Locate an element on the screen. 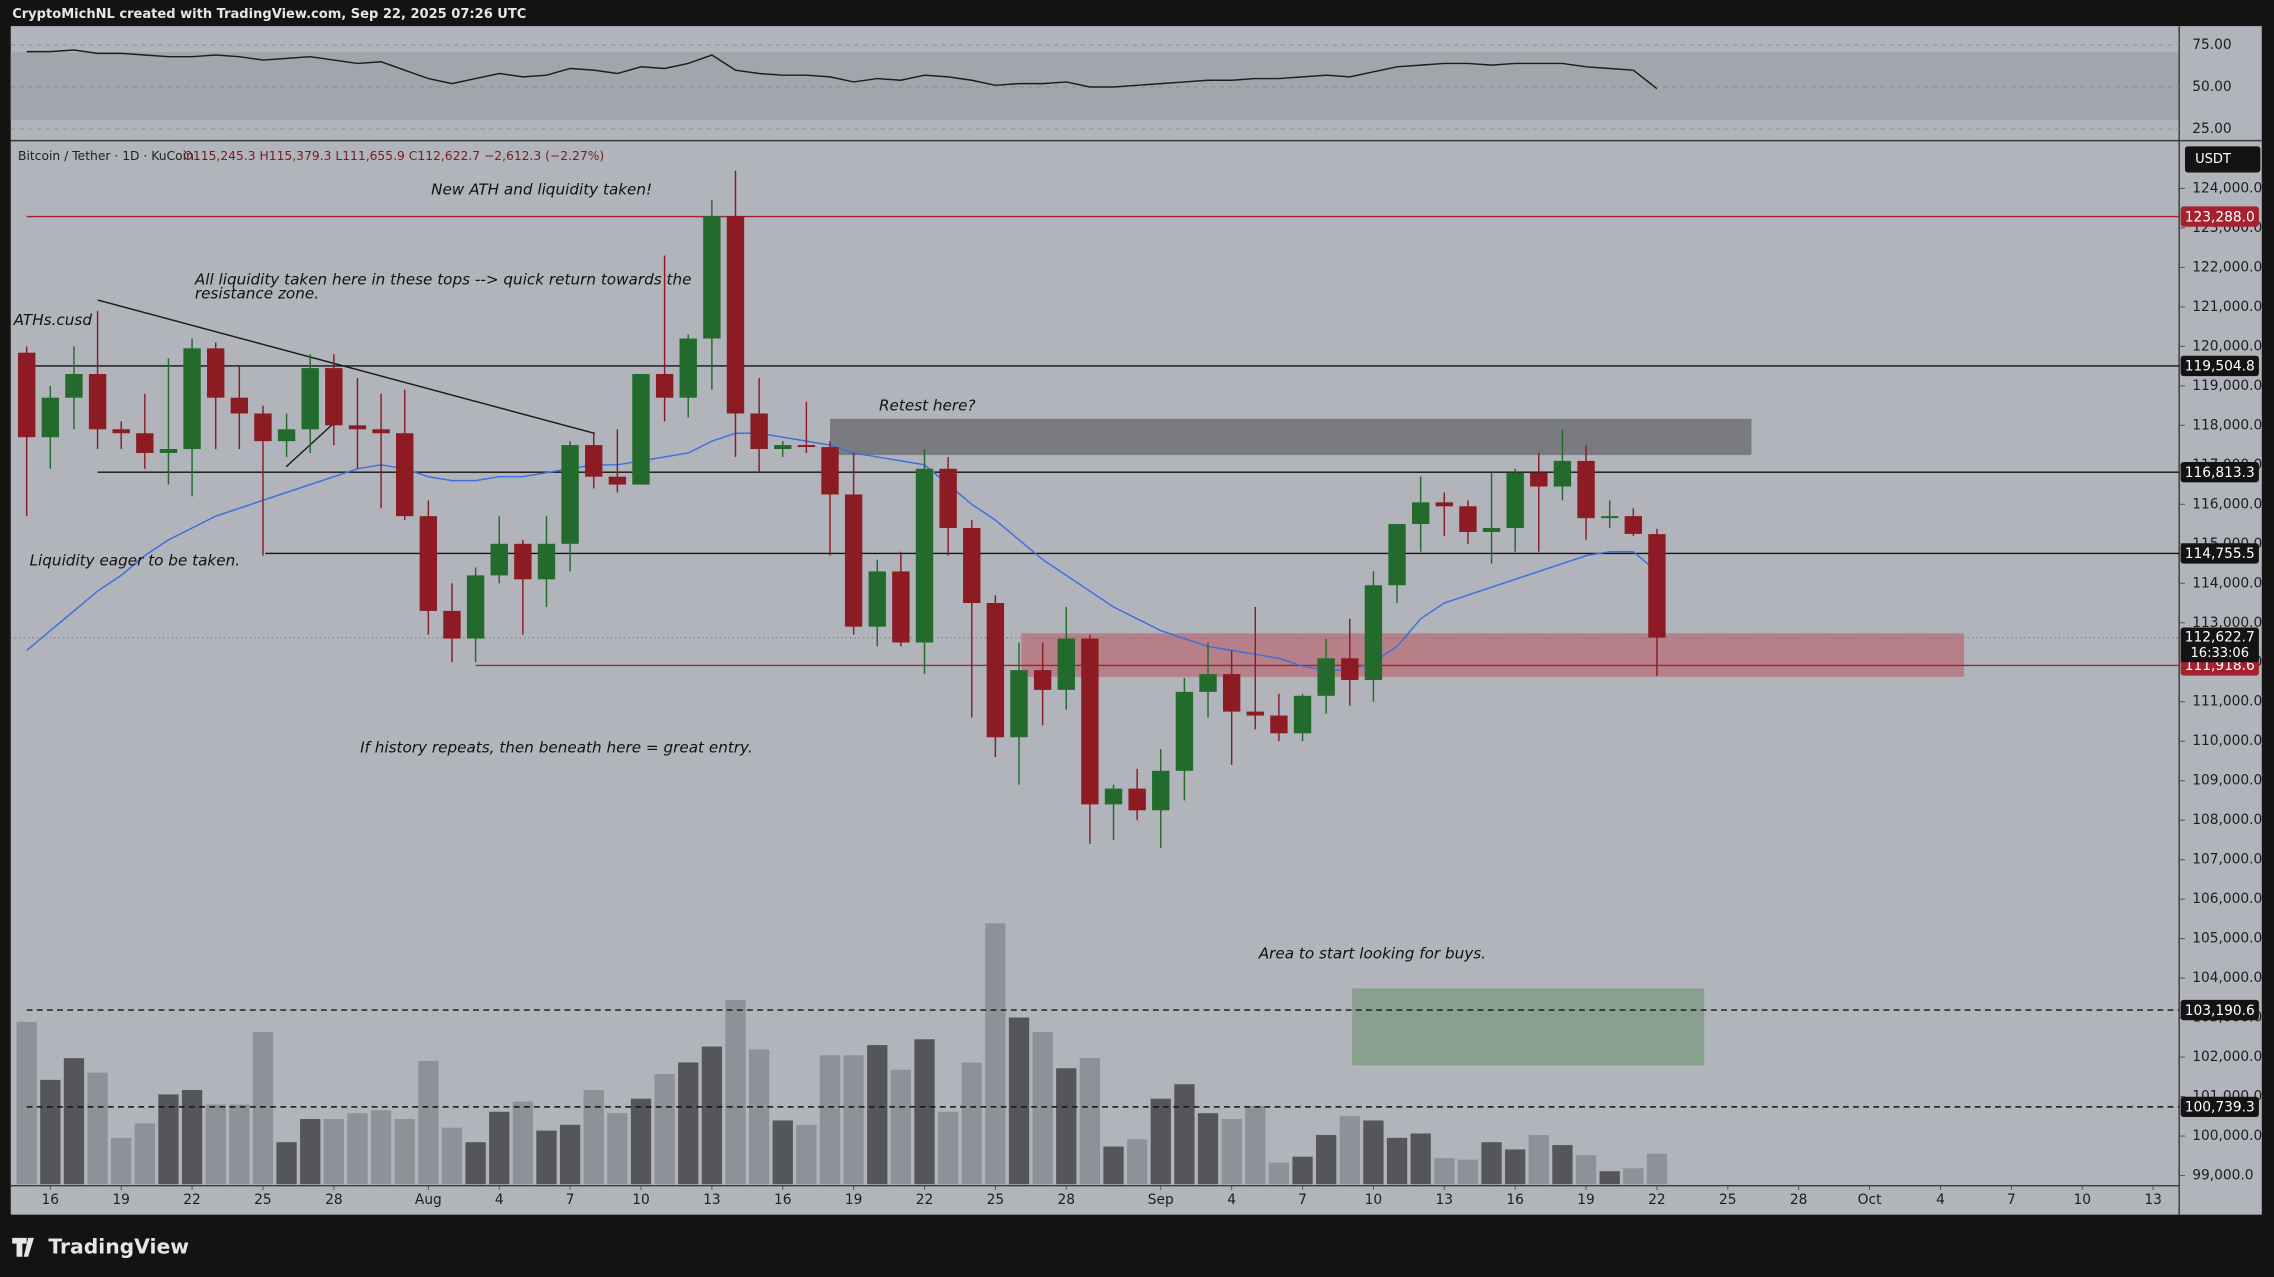 This screenshot has height=1277, width=2274. y-tick-label: 108,000.0 is located at coordinates (2227, 820).